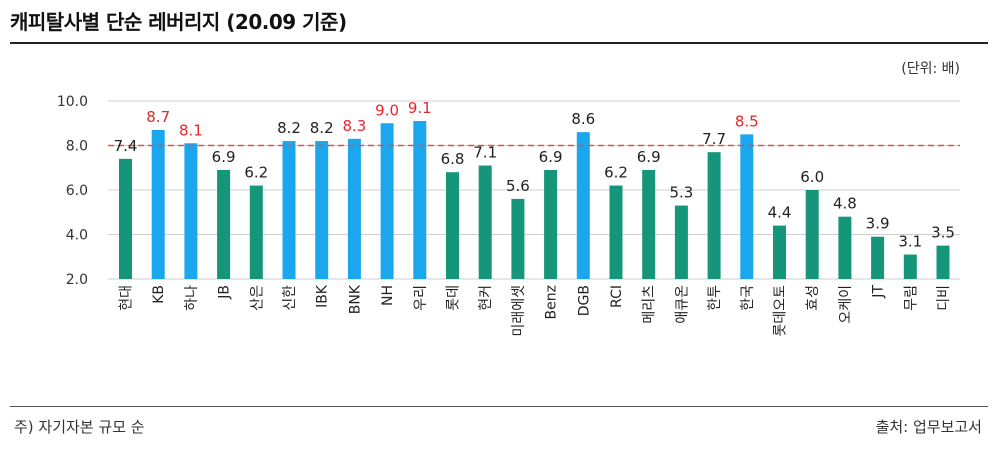  What do you see at coordinates (552, 302) in the screenshot?
I see `category-label: Benz` at bounding box center [552, 302].